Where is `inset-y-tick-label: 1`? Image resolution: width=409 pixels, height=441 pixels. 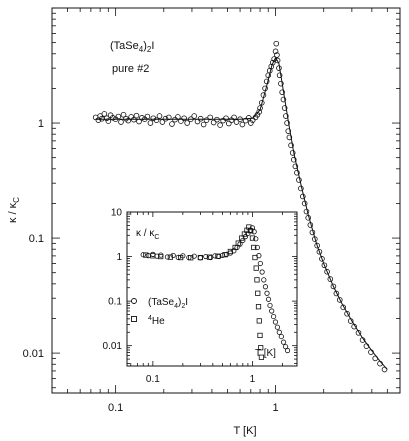 inset-y-tick-label: 1 is located at coordinates (119, 257).